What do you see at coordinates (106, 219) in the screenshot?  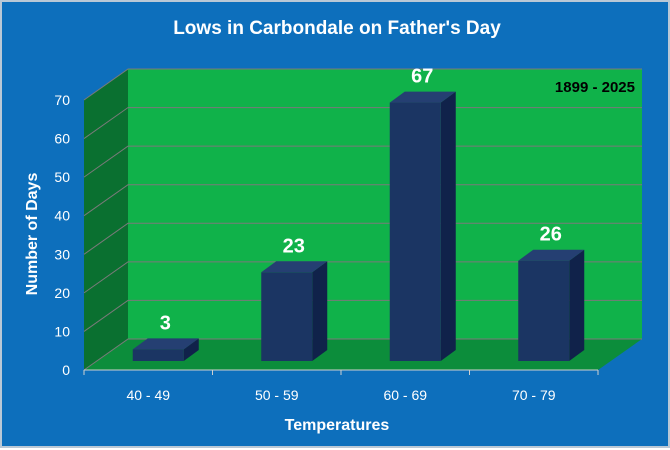 I see `plot-side-wall` at bounding box center [106, 219].